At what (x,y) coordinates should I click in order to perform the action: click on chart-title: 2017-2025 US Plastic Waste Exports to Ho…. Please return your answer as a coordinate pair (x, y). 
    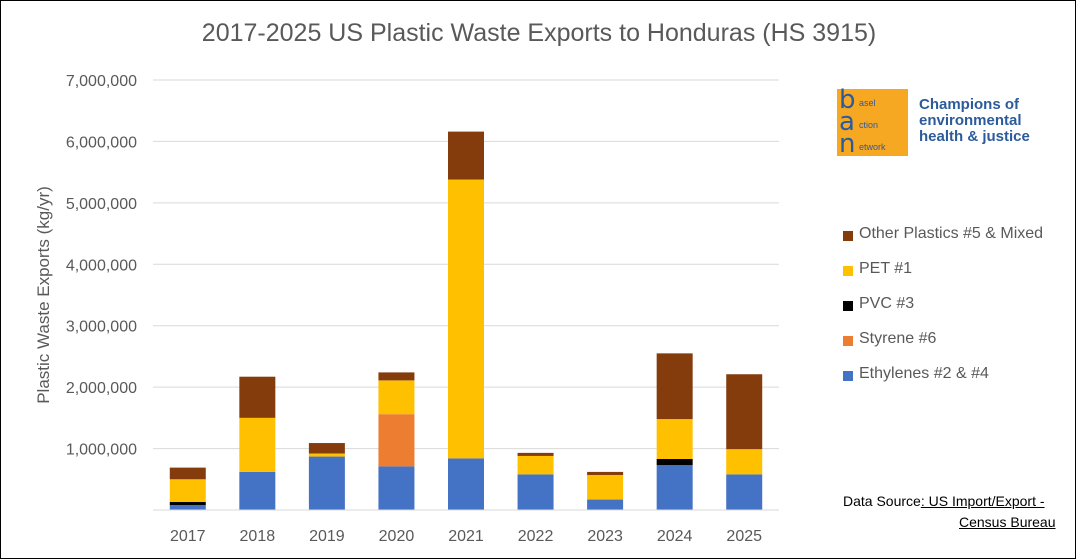
    Looking at the image, I should click on (539, 33).